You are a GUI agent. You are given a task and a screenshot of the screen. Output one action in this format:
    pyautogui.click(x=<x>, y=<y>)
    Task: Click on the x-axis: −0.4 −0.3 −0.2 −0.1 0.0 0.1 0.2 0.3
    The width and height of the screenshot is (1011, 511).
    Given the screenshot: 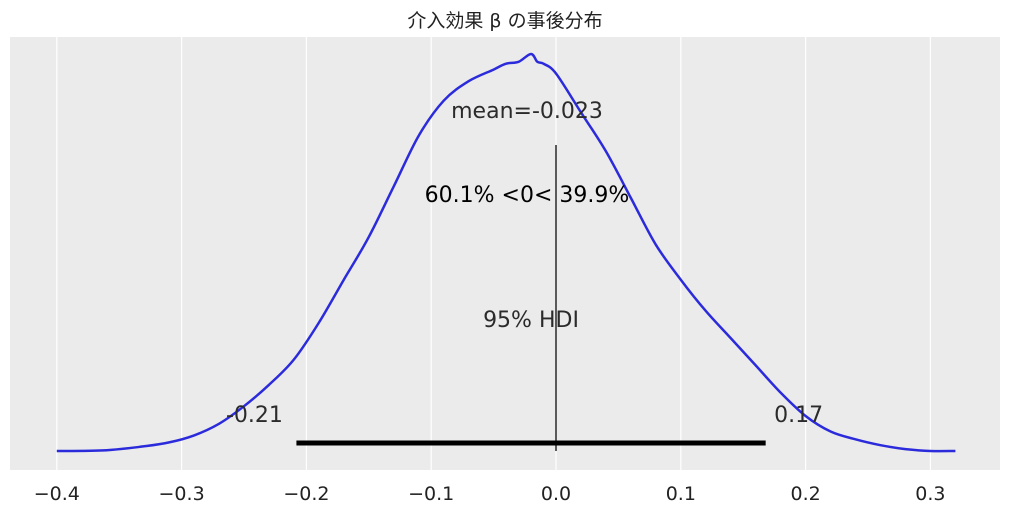 What is the action you would take?
    pyautogui.click(x=490, y=494)
    